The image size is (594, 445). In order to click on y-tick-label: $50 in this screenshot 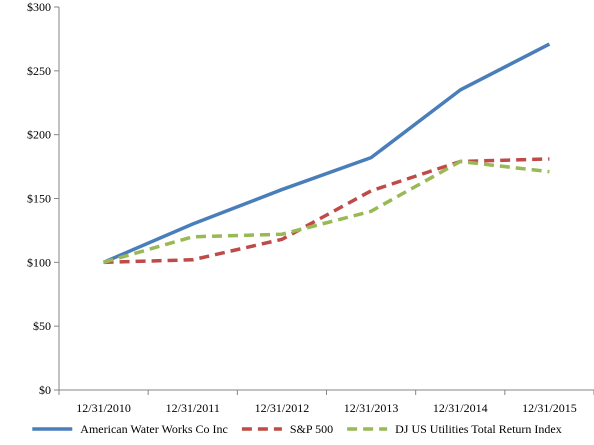, I will do `click(42, 326)`.